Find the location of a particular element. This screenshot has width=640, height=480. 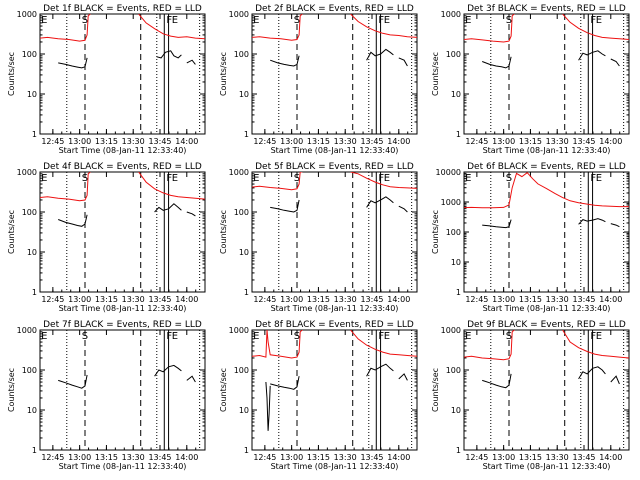

panel-title: Det 6f BLACK = Events, RED = LLD is located at coordinates (546, 167).